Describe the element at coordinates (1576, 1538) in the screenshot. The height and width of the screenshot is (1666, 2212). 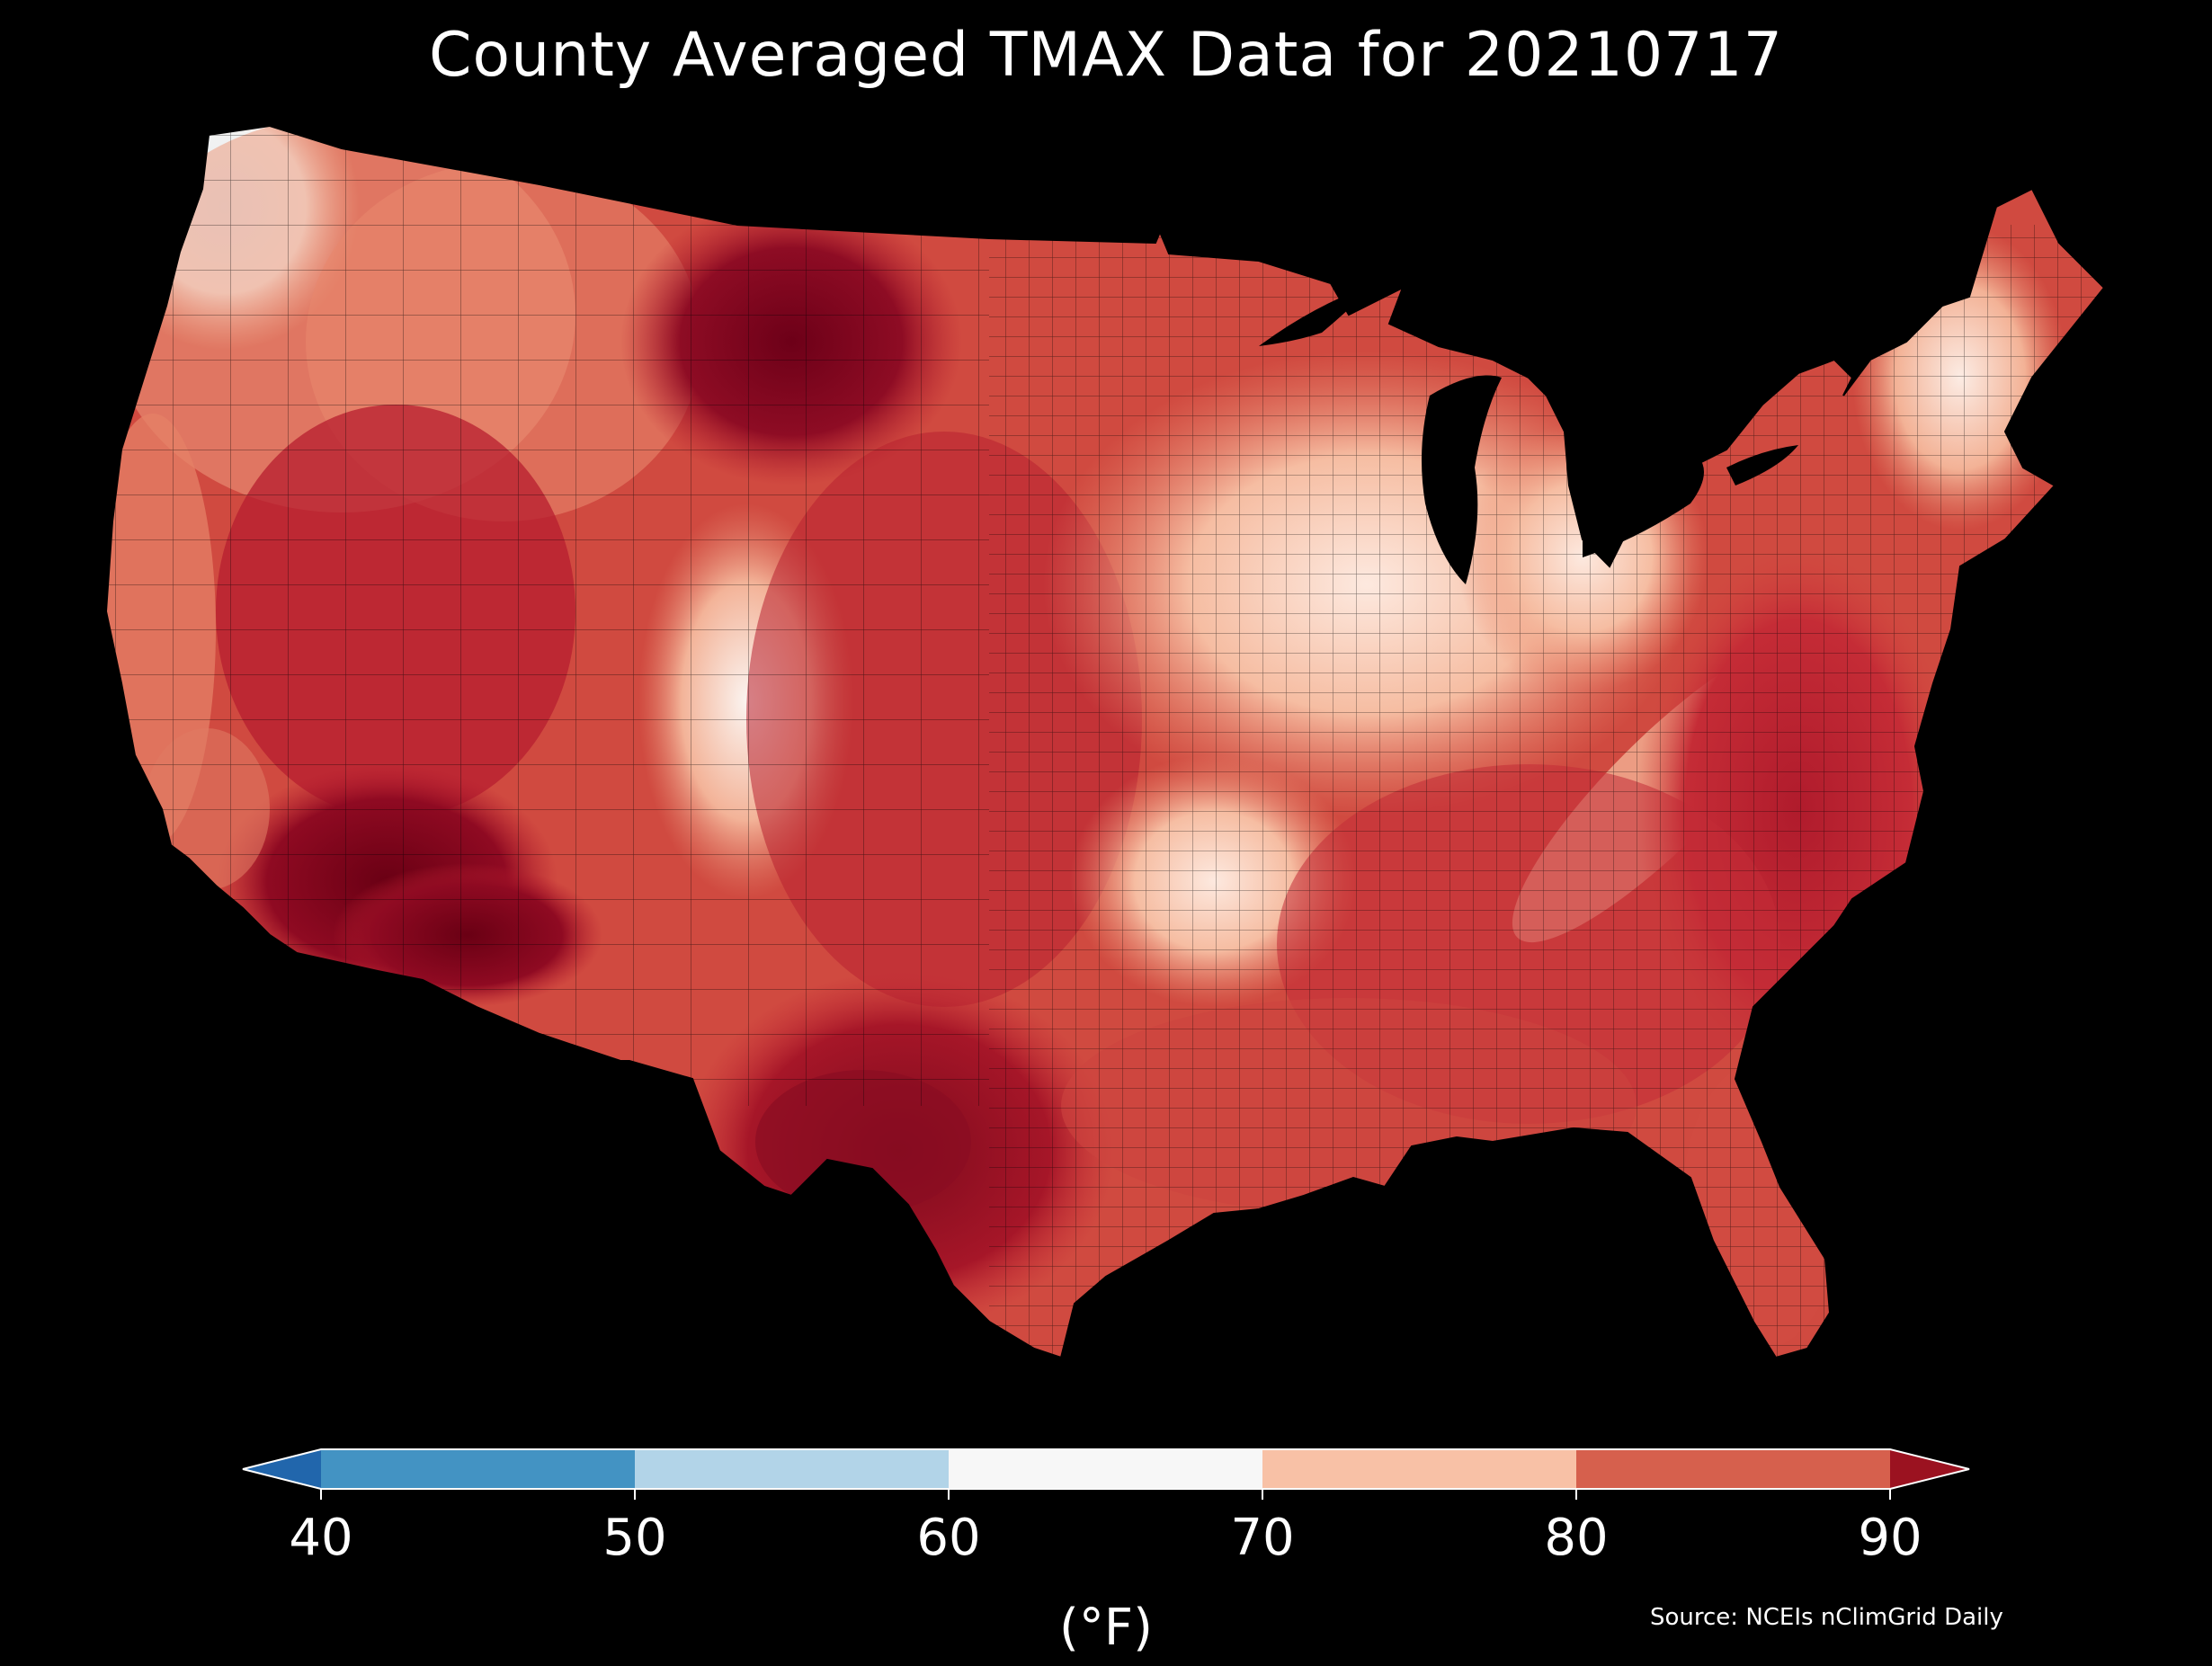
I see `colorbar-tick-label: 80` at that location.